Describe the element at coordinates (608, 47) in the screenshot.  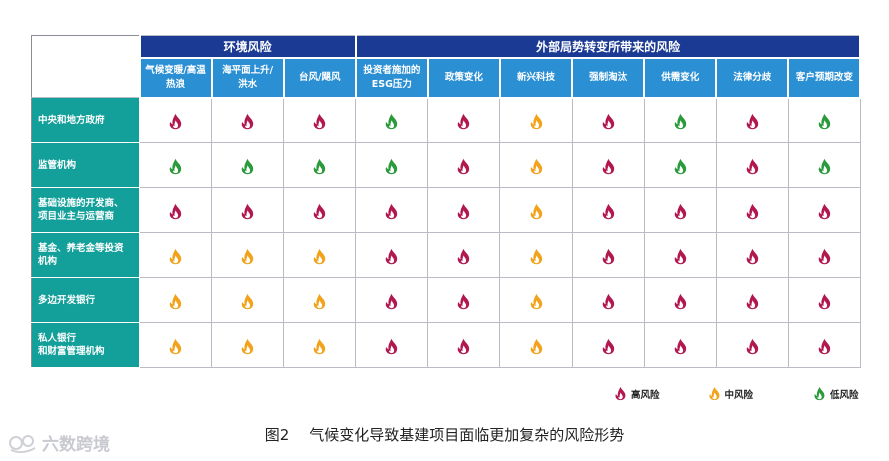
I see `group-header-external: 外部局势转变所带来的风险` at that location.